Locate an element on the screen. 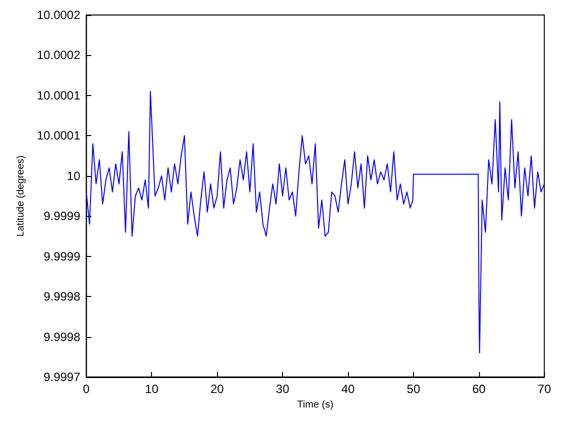  y-tick-label: 9.9997 is located at coordinates (62, 377).